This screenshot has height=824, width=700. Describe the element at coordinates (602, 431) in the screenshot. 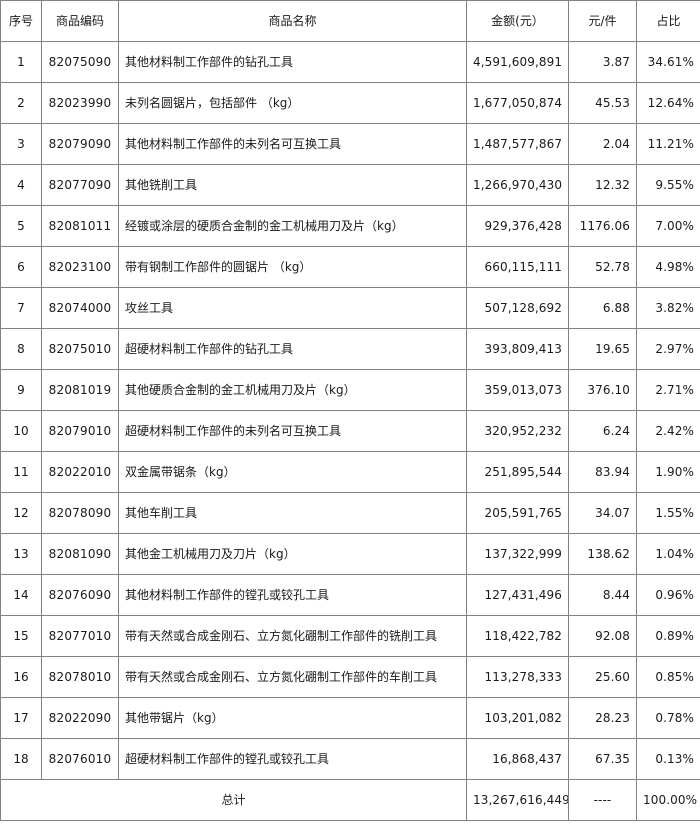

I see `cell-unit-price: 6.24` at that location.